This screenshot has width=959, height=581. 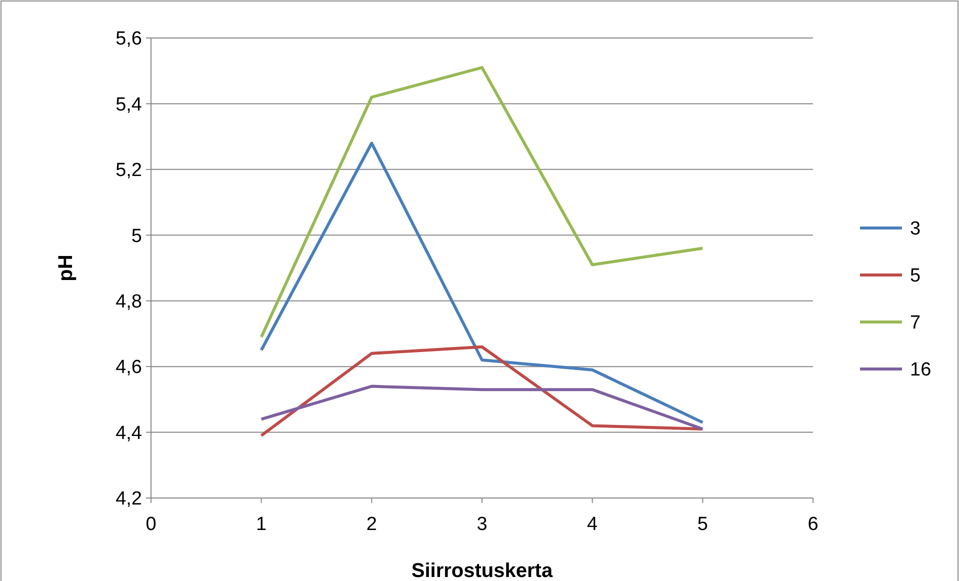 What do you see at coordinates (915, 323) in the screenshot?
I see `legend-label: 7` at bounding box center [915, 323].